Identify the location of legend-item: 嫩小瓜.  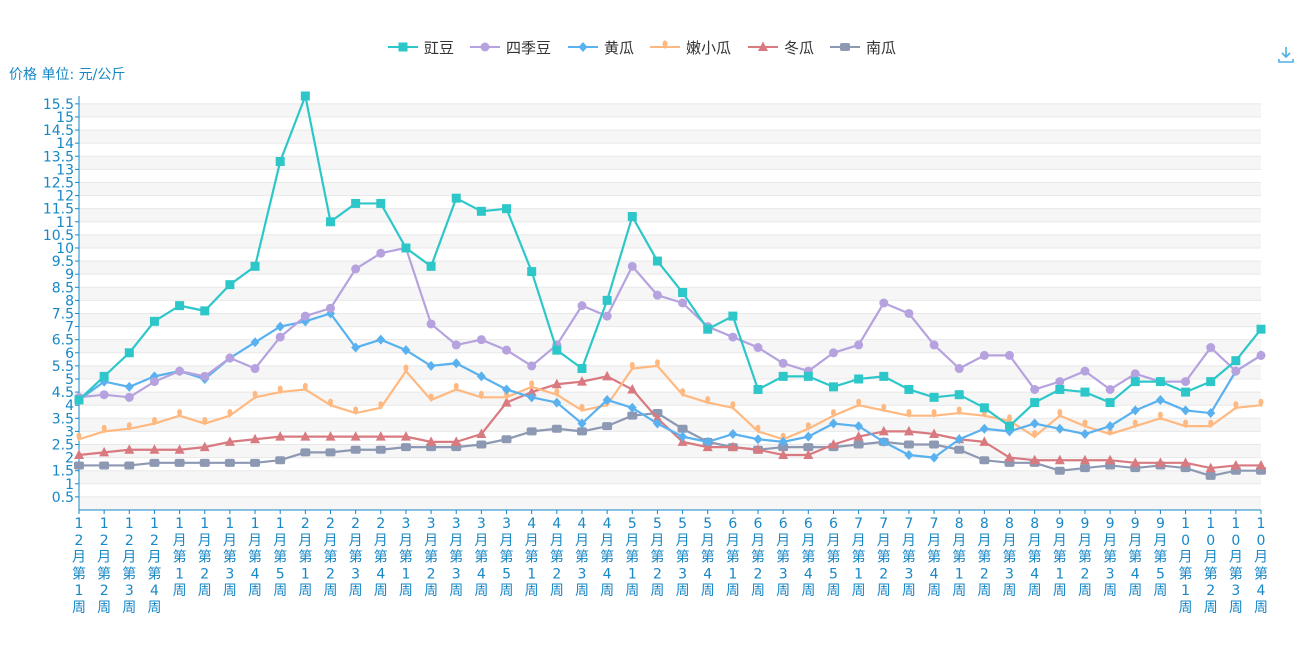
(690, 48).